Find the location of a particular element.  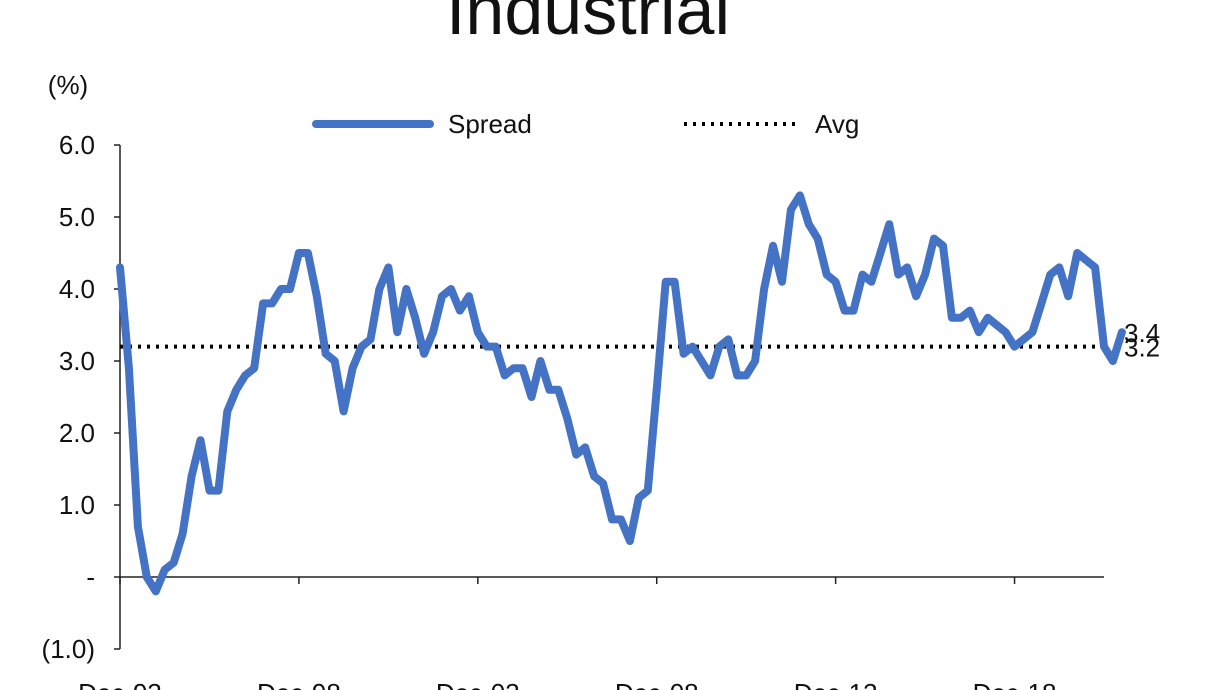

y-tick-label: 4.0 is located at coordinates (77, 289).